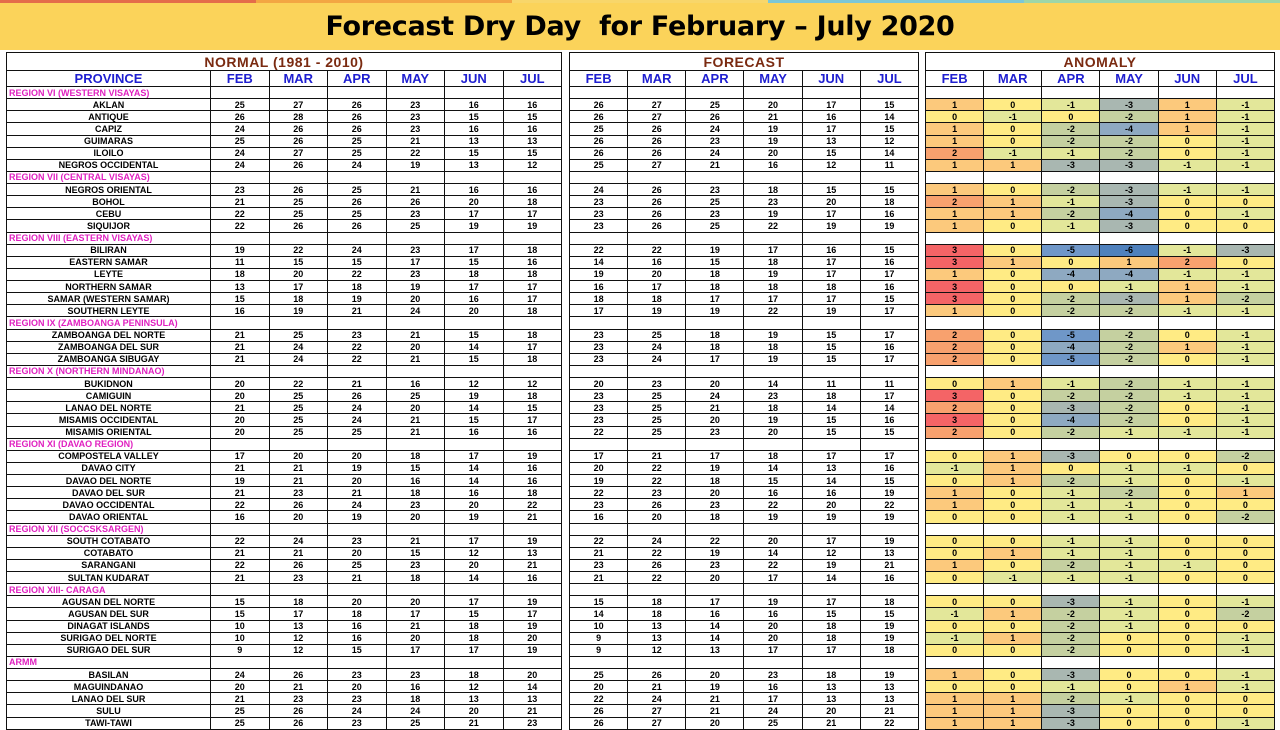 The height and width of the screenshot is (730, 1280). Describe the element at coordinates (773, 105) in the screenshot. I see `forecast-value: 20` at that location.